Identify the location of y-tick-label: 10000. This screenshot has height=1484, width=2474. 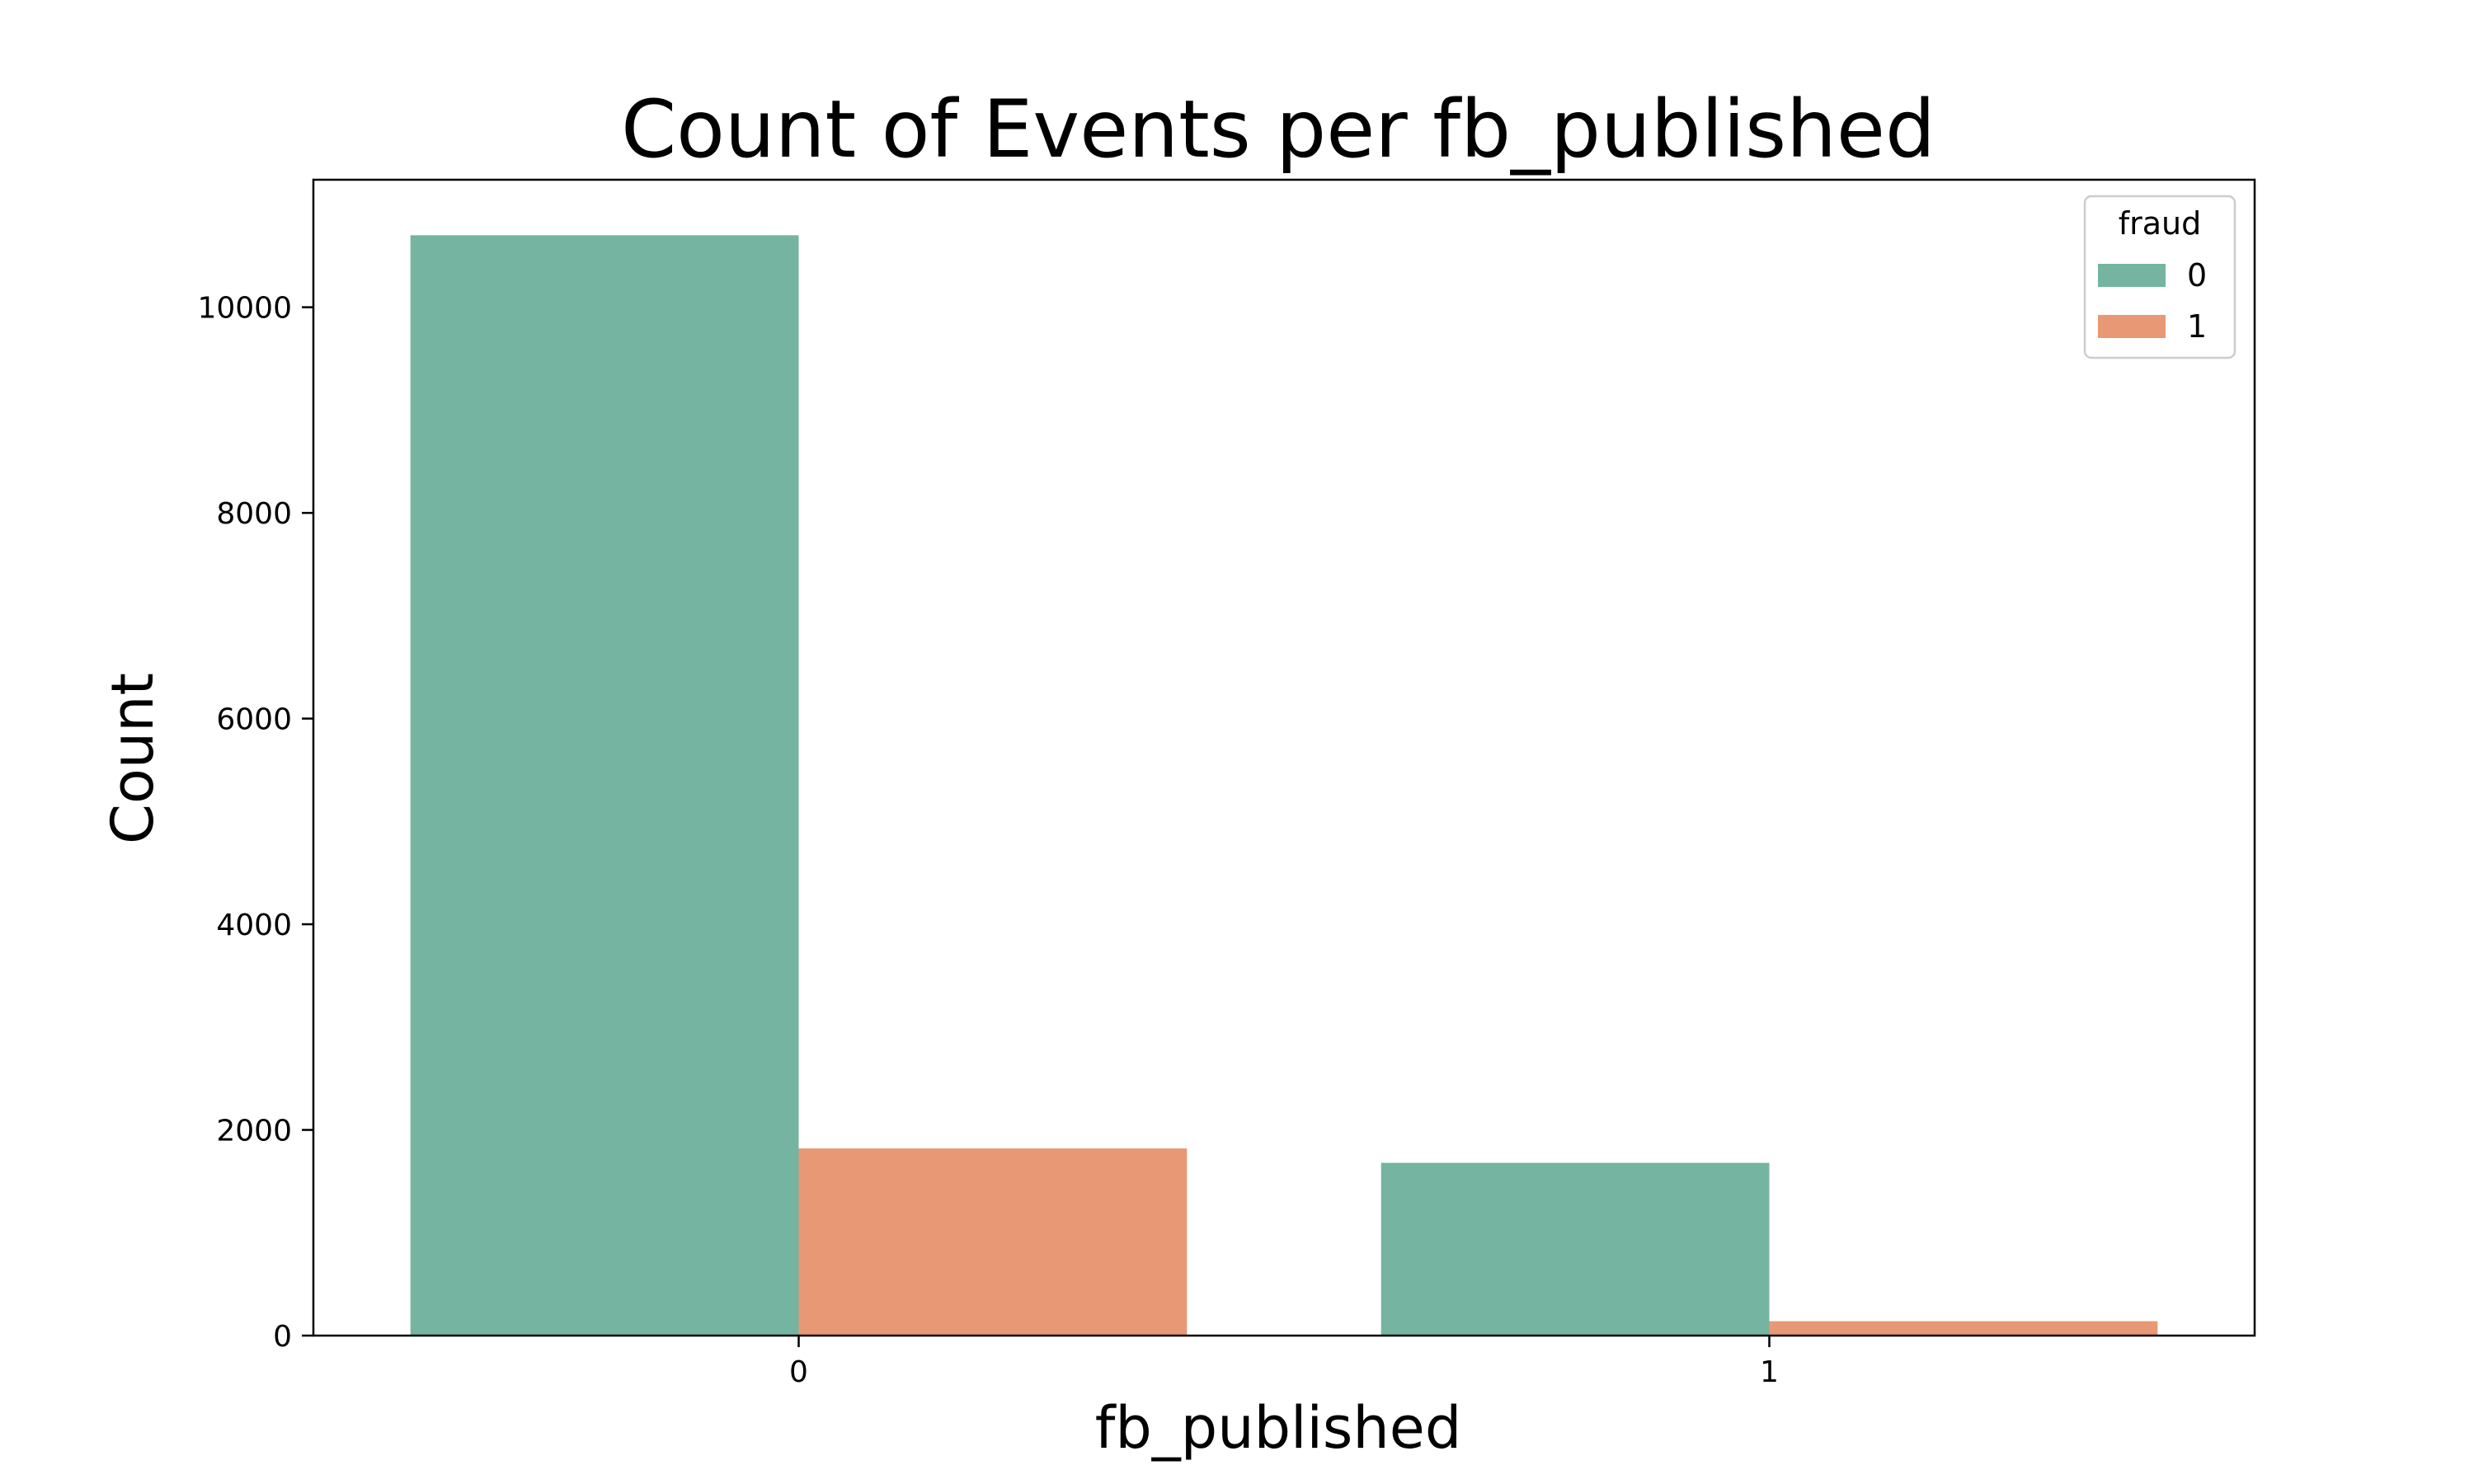
(244, 309).